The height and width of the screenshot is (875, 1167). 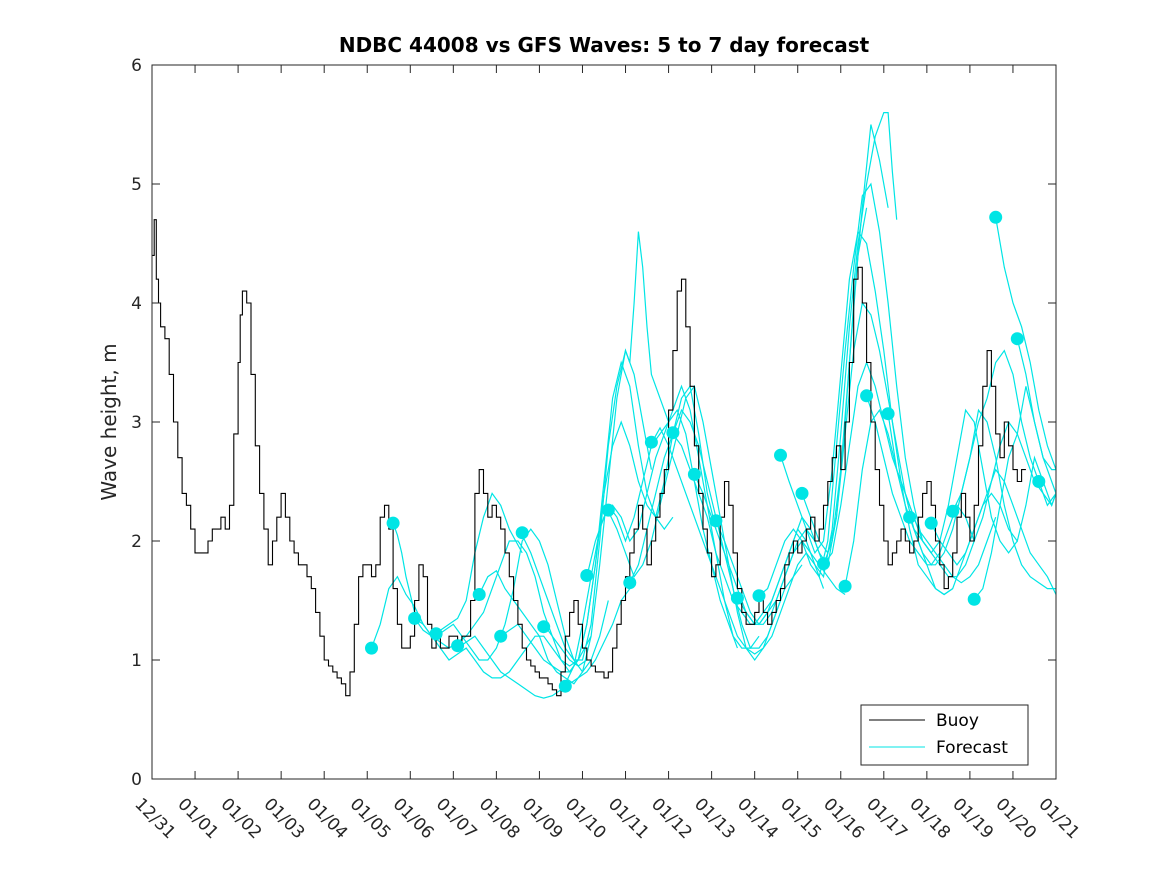 What do you see at coordinates (136, 423) in the screenshot?
I see `y-tick-label: 3` at bounding box center [136, 423].